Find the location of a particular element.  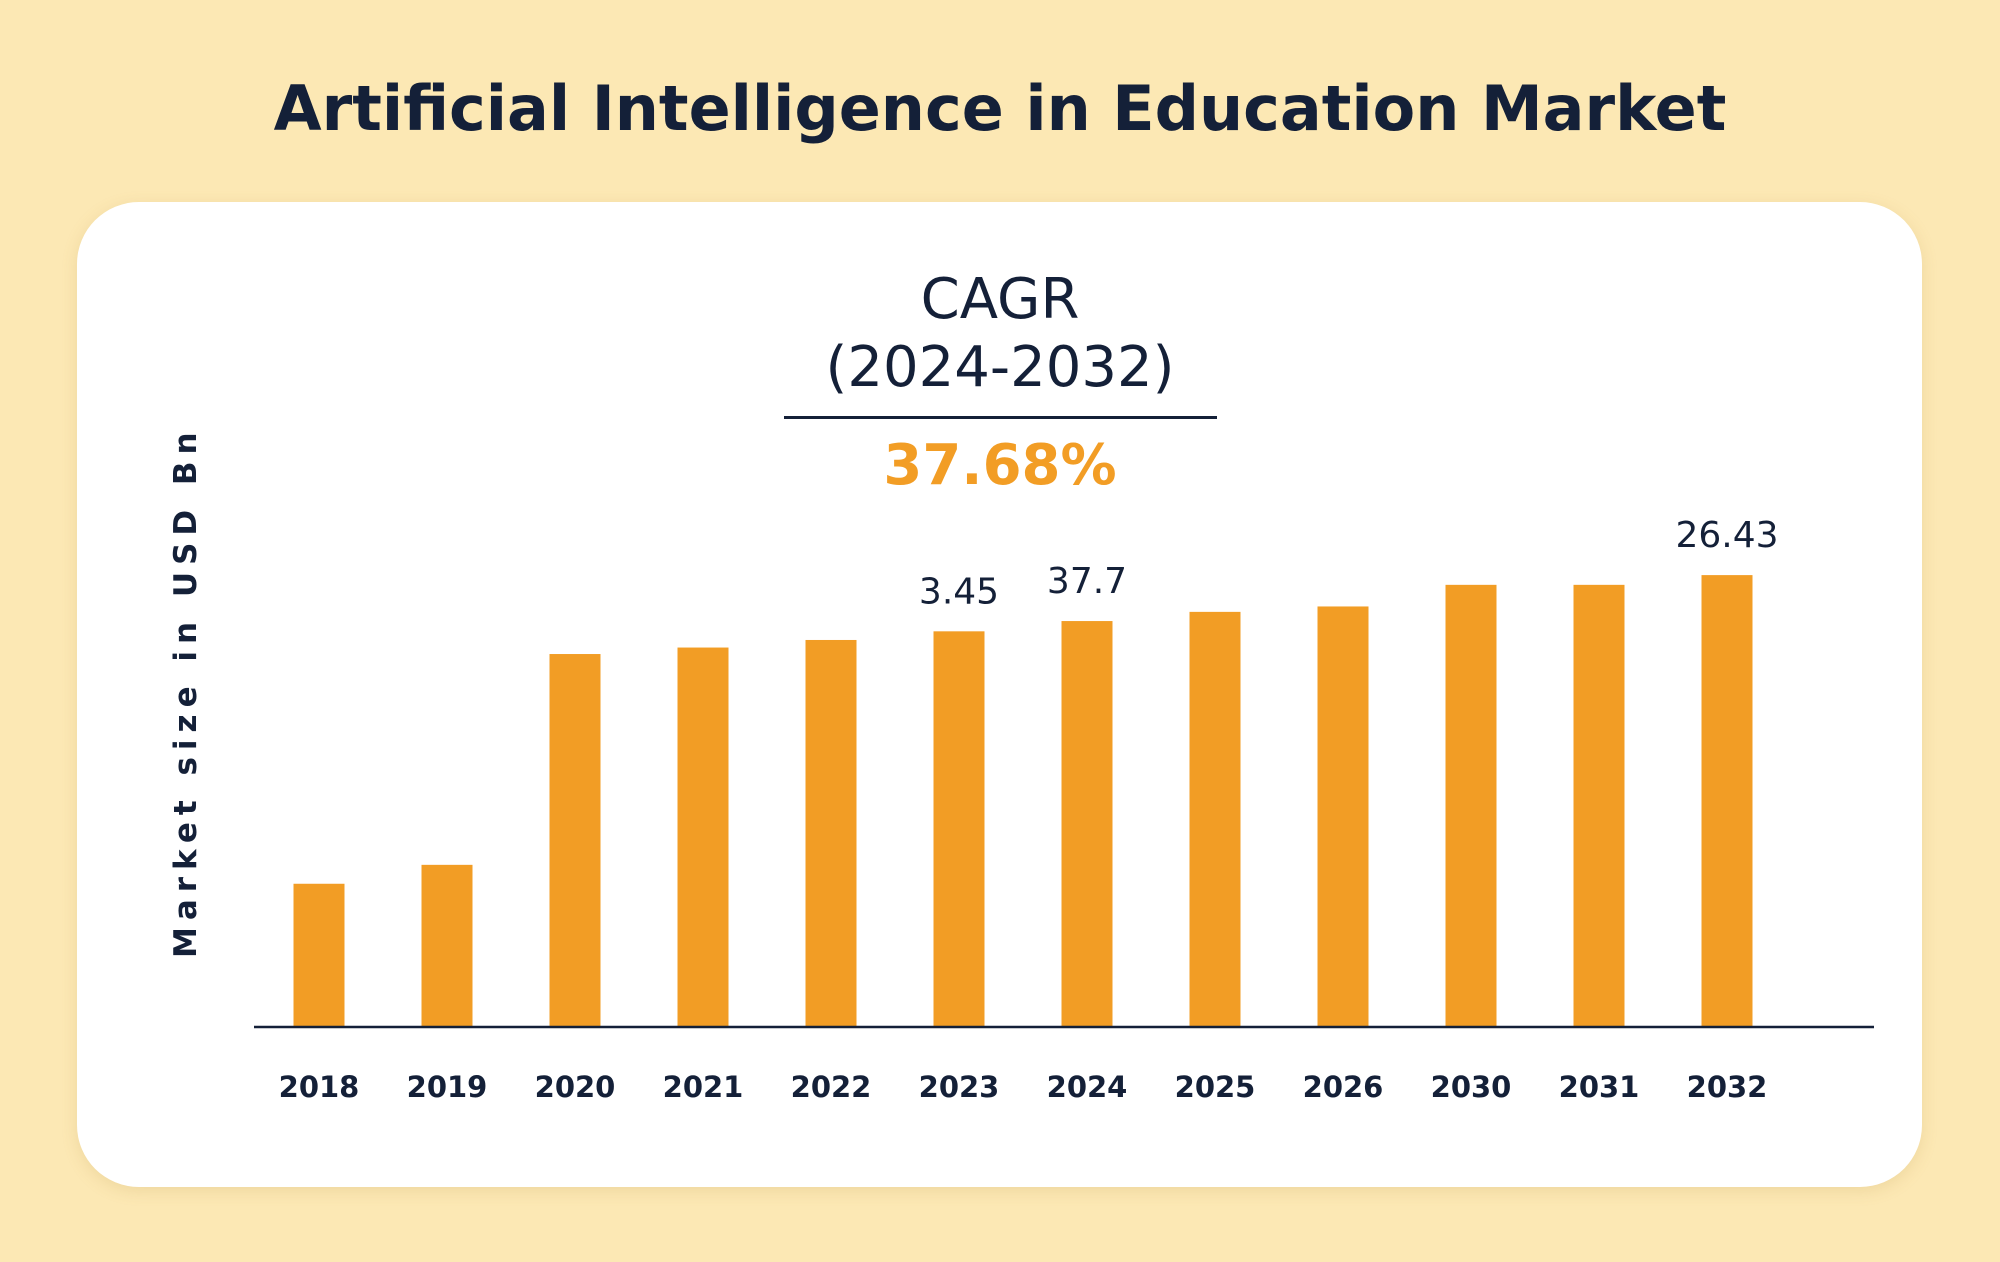

bar-2024 is located at coordinates (1087, 824).